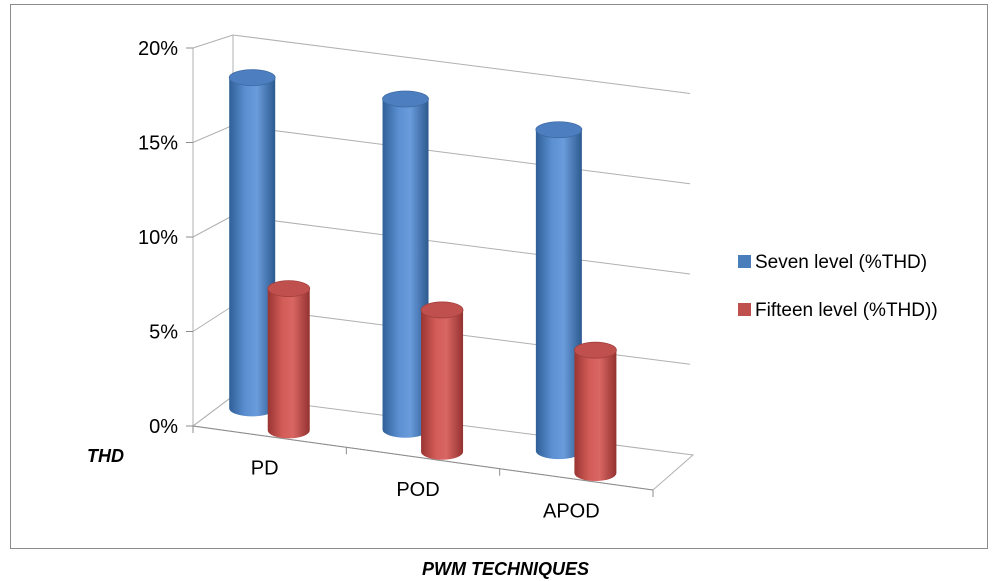  I want to click on category-label: POD, so click(417, 490).